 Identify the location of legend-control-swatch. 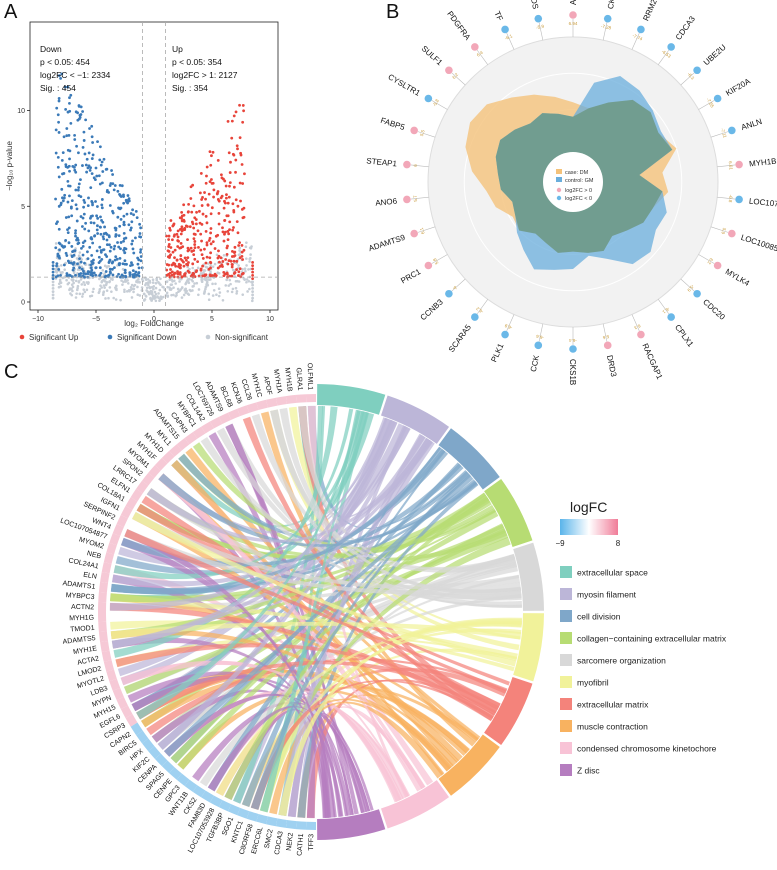
(559, 179).